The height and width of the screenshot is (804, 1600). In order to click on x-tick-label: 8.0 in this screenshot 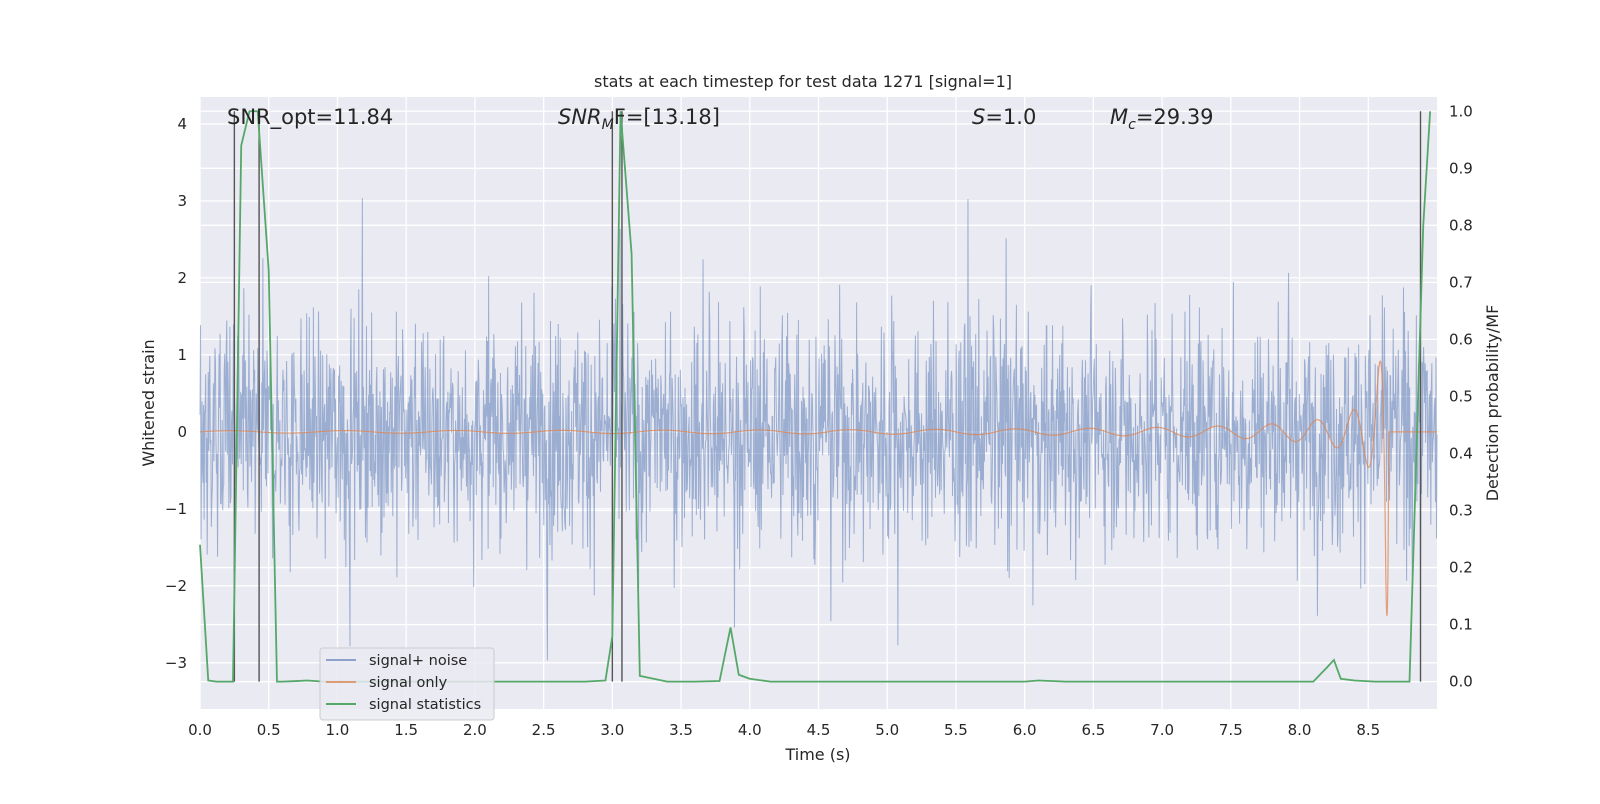, I will do `click(1300, 730)`.